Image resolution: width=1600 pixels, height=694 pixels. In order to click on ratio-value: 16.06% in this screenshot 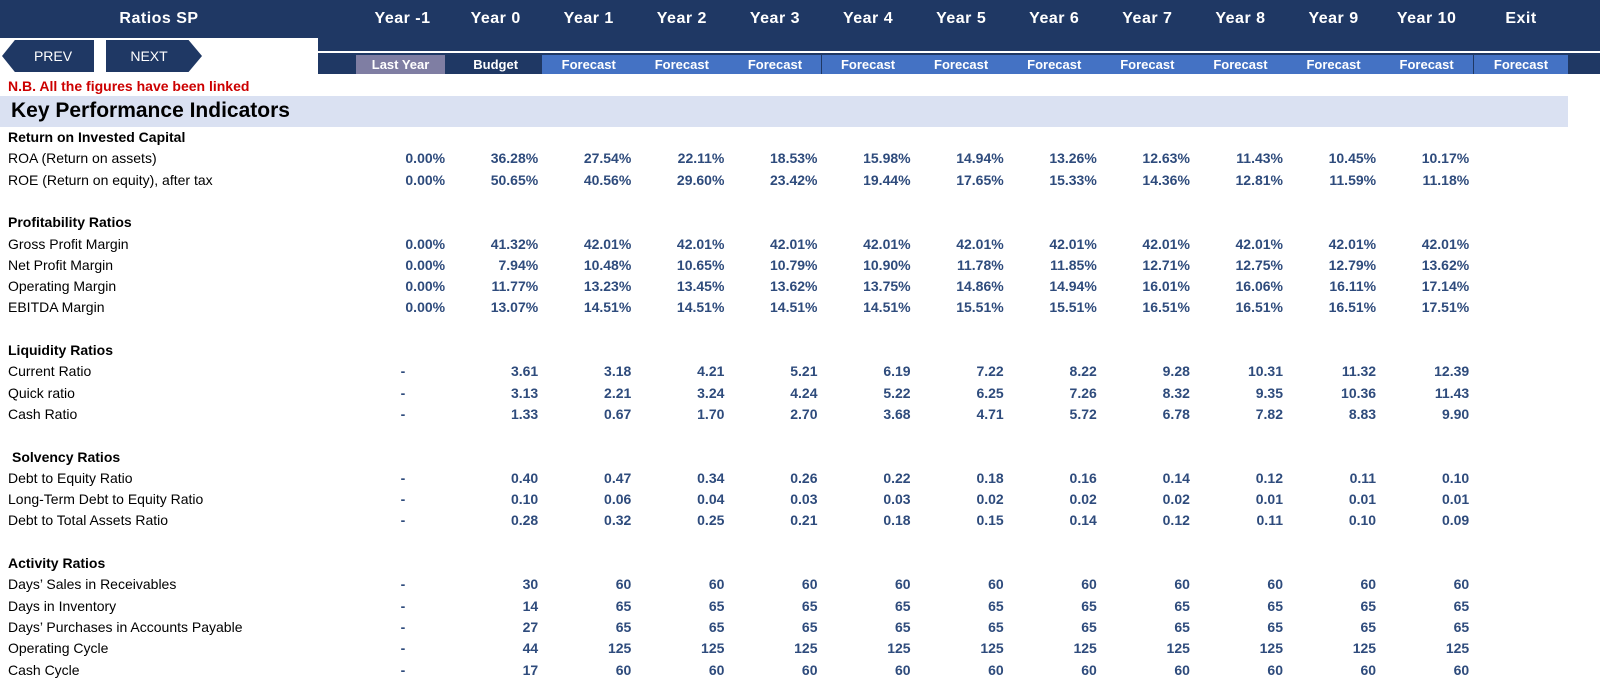, I will do `click(1259, 286)`.